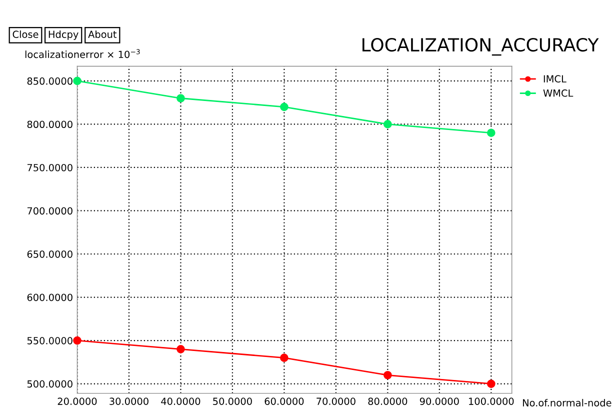 Image resolution: width=613 pixels, height=414 pixels. I want to click on y-tick-label: 550.0000, so click(49, 340).